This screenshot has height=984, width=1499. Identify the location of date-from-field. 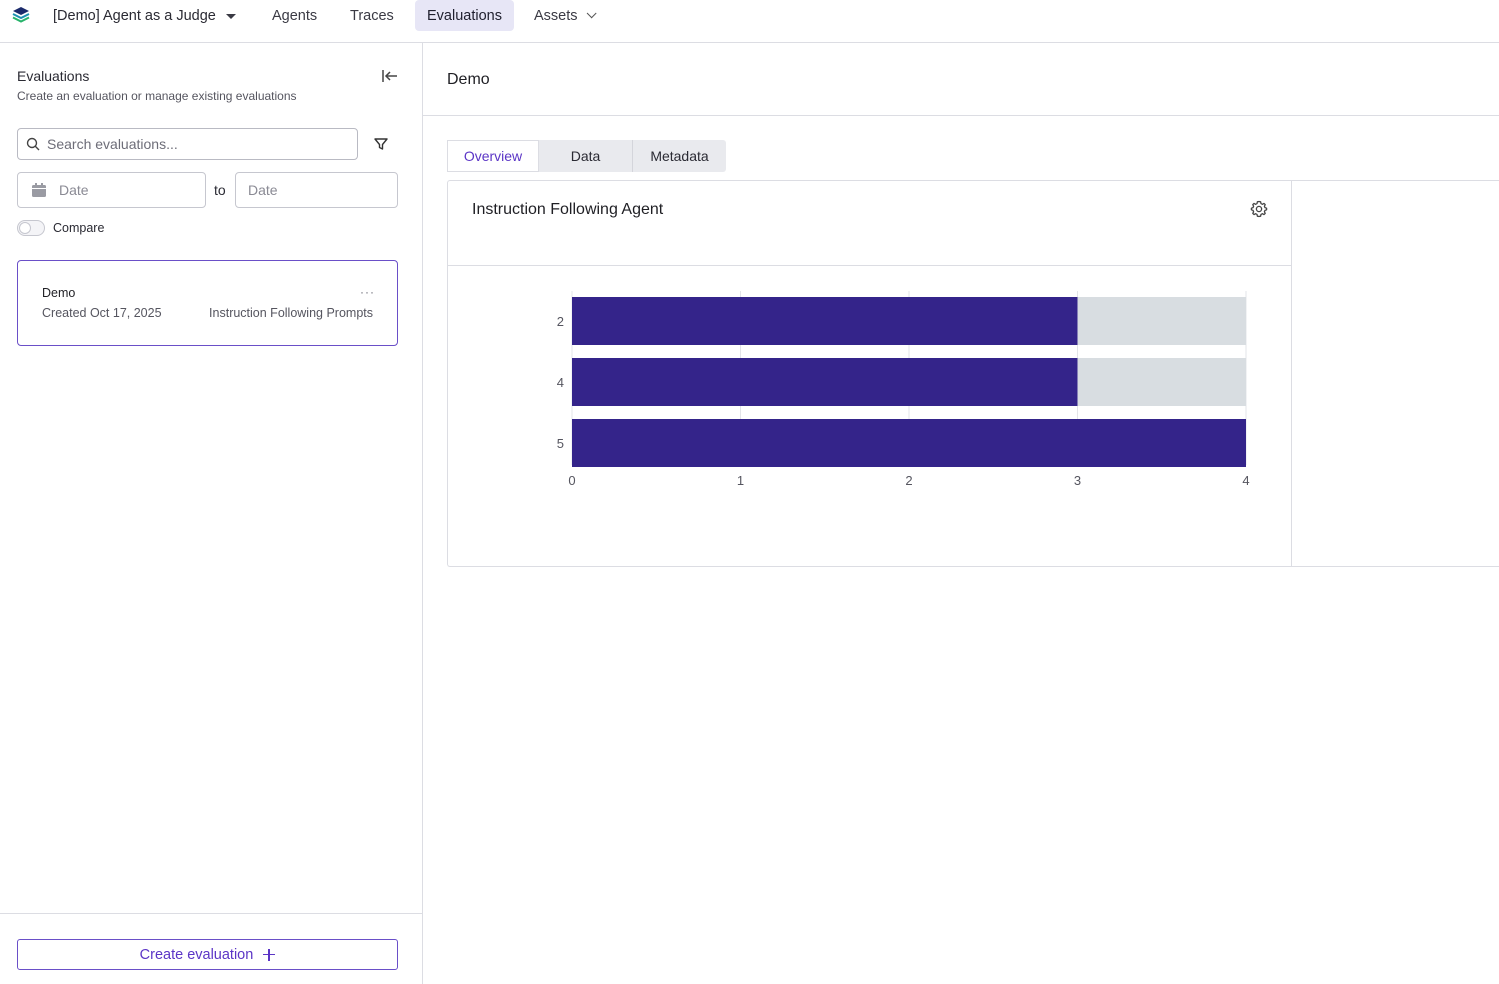
(111, 190).